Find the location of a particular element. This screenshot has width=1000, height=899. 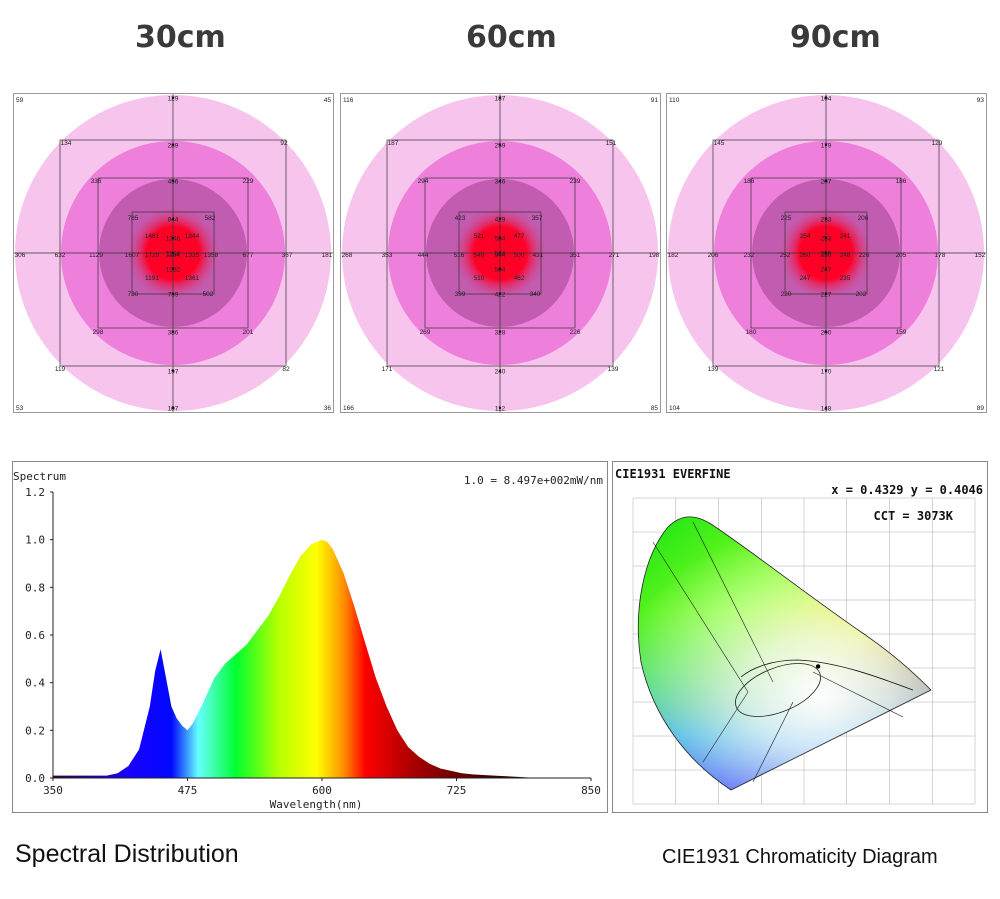

vertical-value: 386 is located at coordinates (173, 333).